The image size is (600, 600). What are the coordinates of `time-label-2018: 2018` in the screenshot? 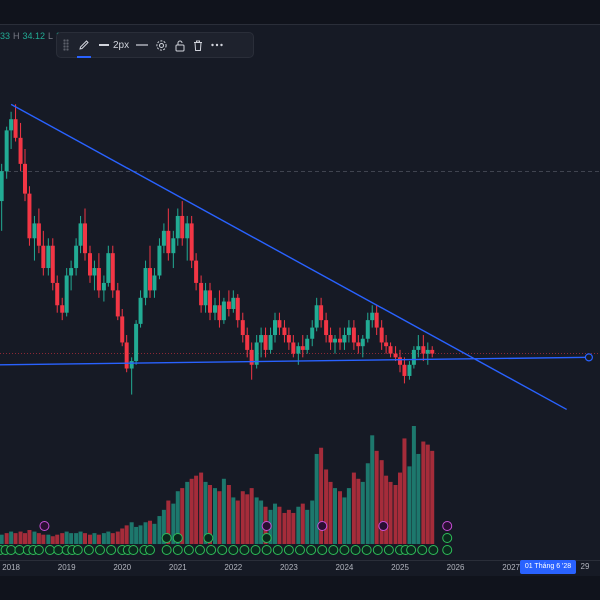 It's located at (11, 567).